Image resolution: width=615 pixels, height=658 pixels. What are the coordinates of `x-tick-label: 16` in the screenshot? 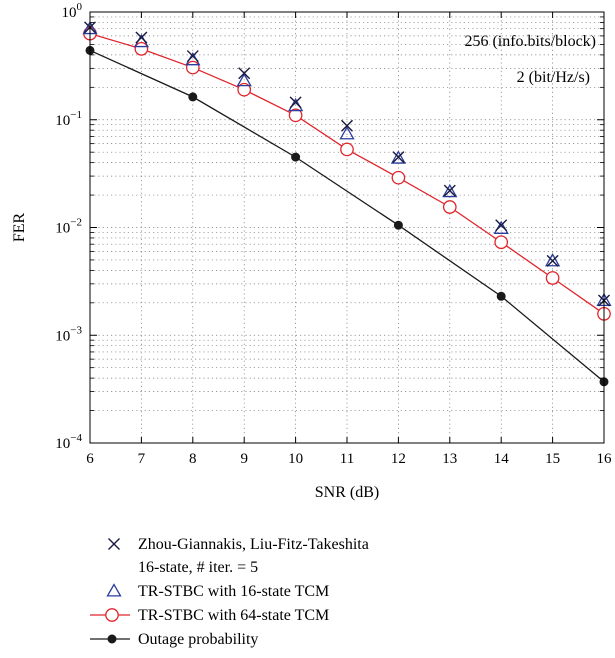 It's located at (605, 459).